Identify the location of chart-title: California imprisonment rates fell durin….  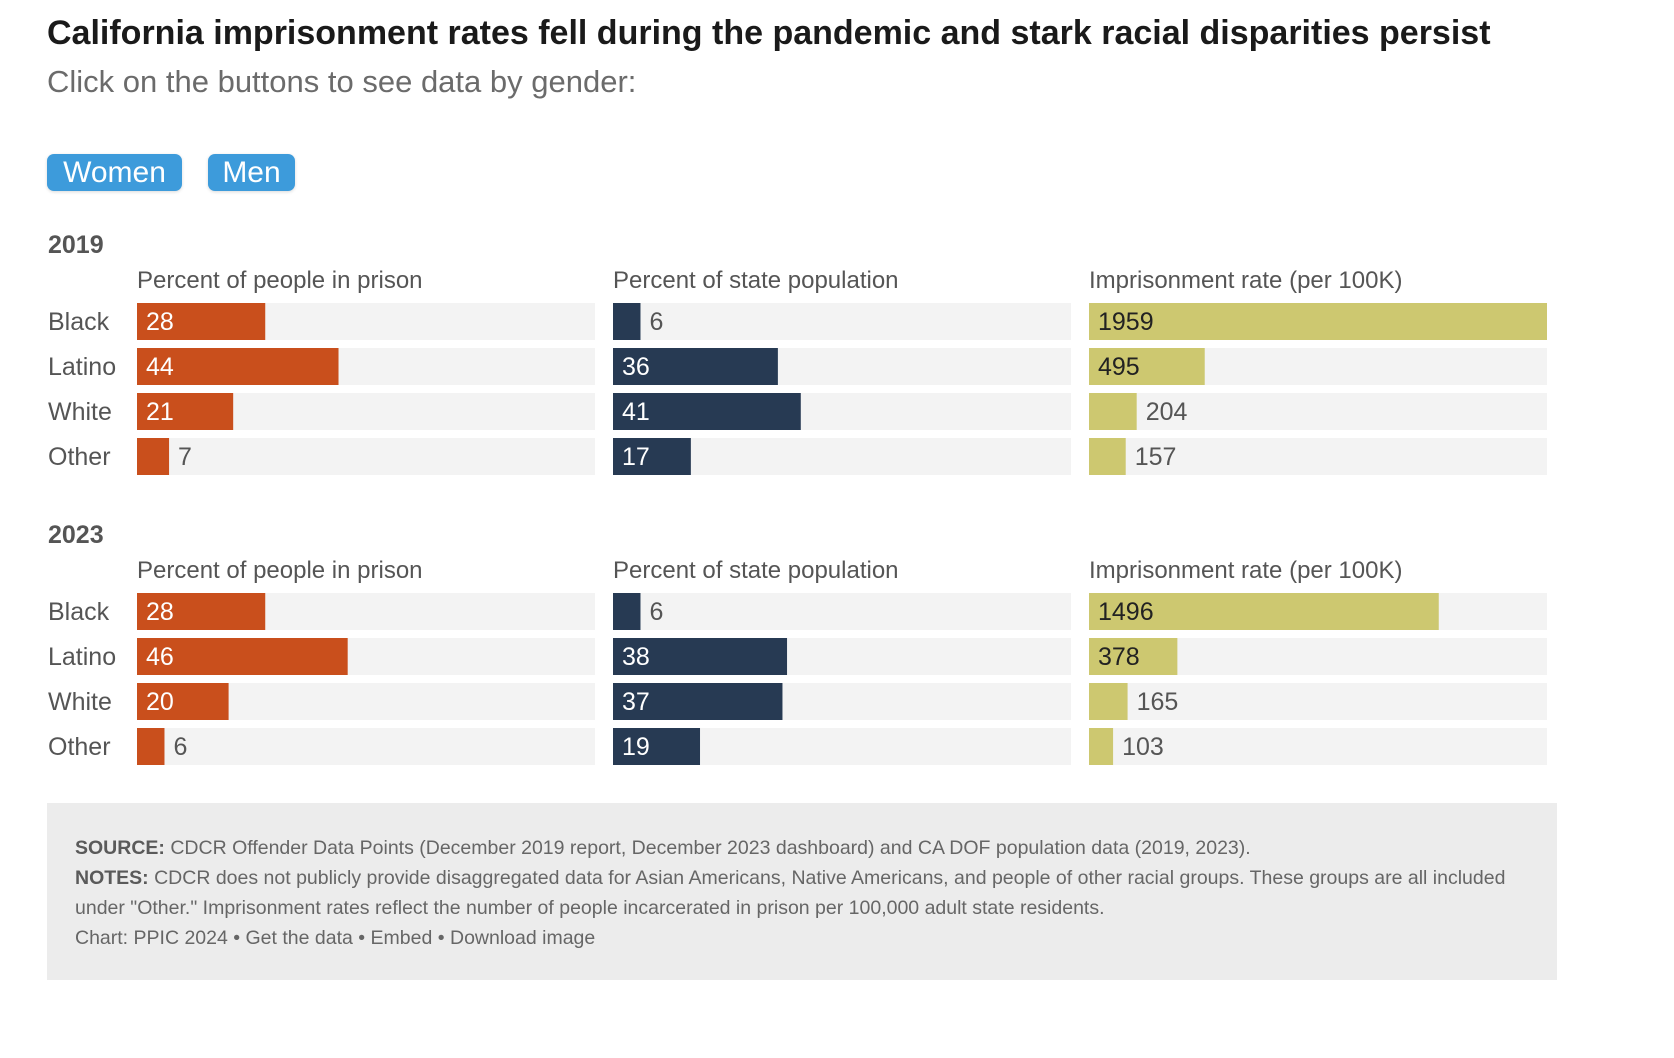
(769, 33).